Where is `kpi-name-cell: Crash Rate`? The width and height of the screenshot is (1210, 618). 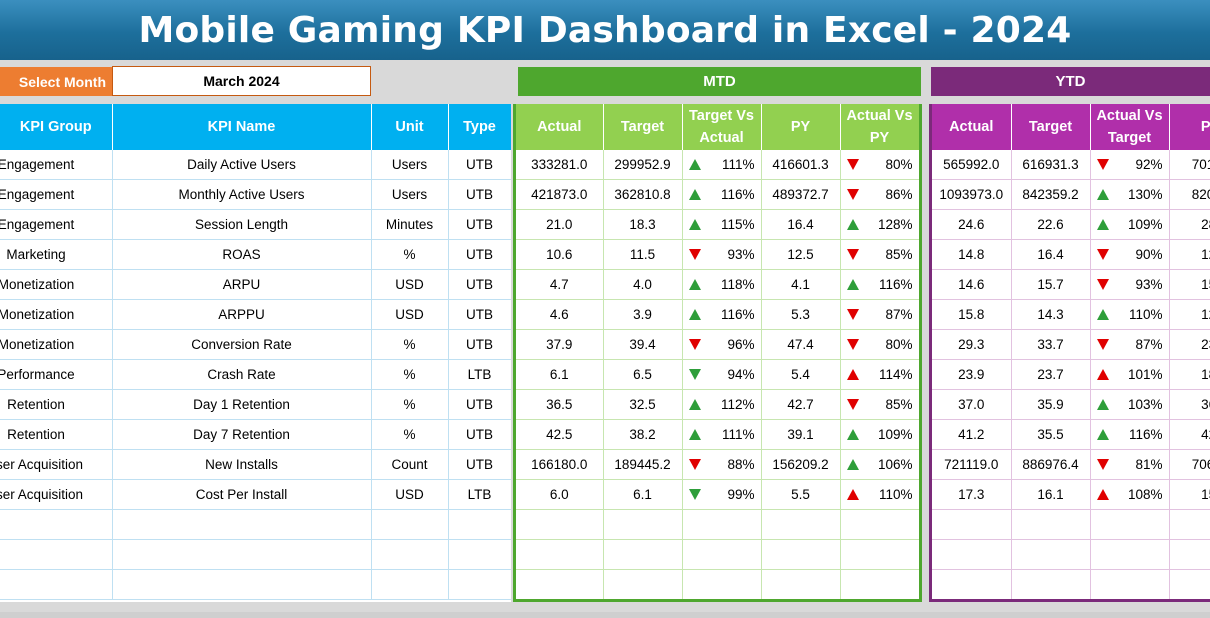
kpi-name-cell: Crash Rate is located at coordinates (242, 374).